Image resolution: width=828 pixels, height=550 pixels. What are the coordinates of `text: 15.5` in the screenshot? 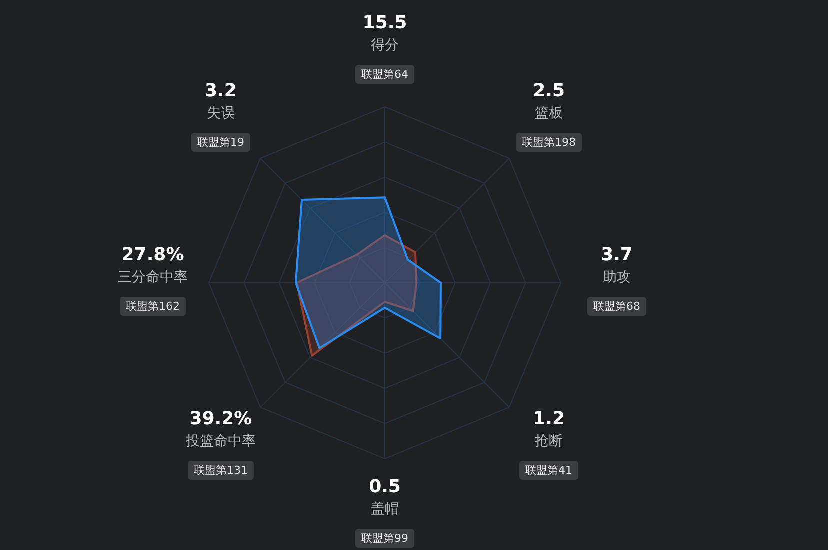 It's located at (385, 23).